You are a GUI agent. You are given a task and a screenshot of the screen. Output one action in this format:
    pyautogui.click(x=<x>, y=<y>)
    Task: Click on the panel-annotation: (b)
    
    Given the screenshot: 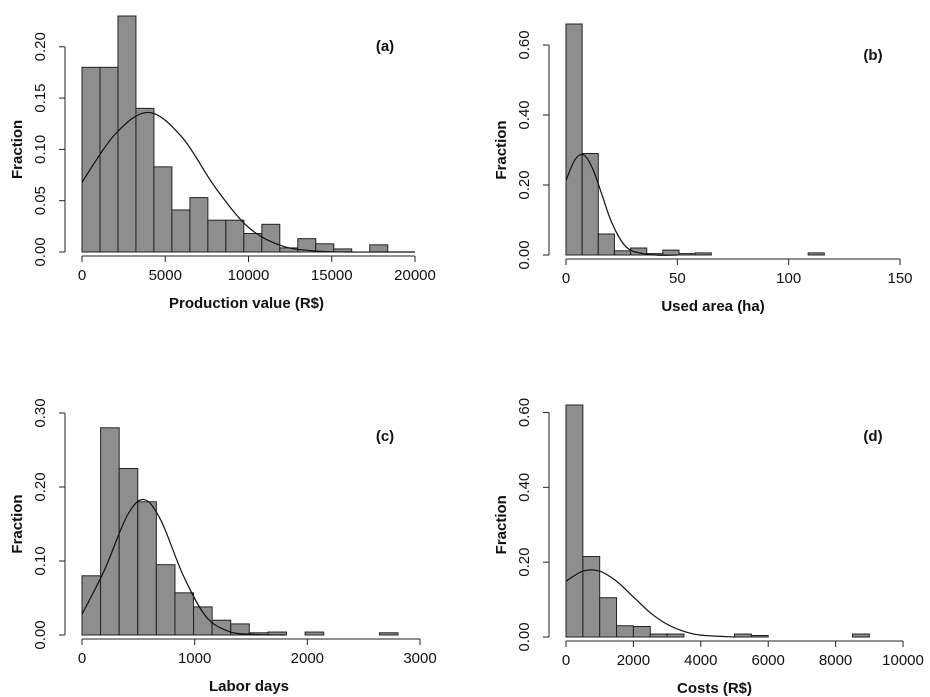 What is the action you would take?
    pyautogui.click(x=872, y=55)
    